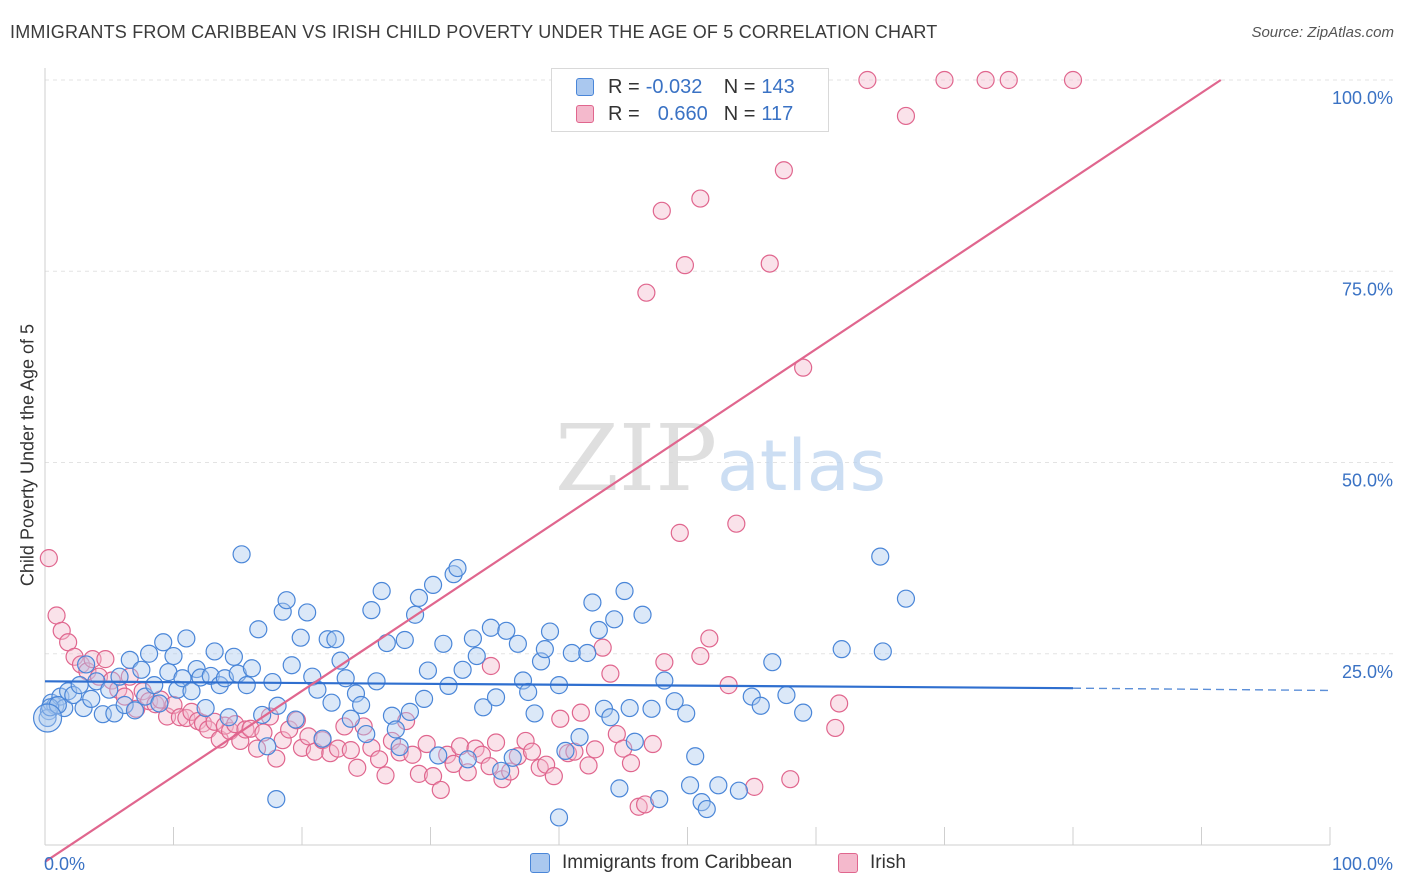  Describe the element at coordinates (585, 114) in the screenshot. I see `legend-swatch-pink` at that location.